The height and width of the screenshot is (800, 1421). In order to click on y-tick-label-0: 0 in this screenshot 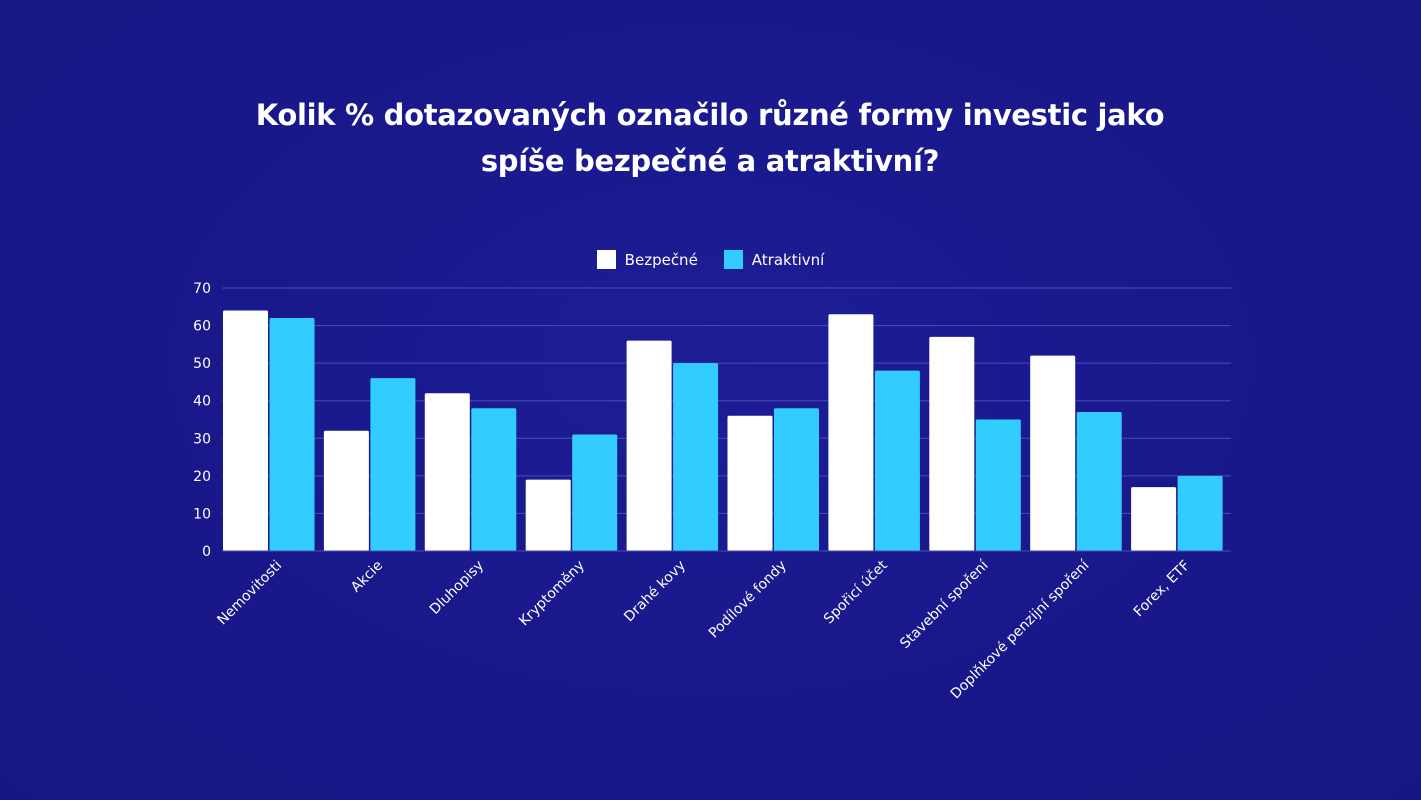, I will do `click(206, 552)`.